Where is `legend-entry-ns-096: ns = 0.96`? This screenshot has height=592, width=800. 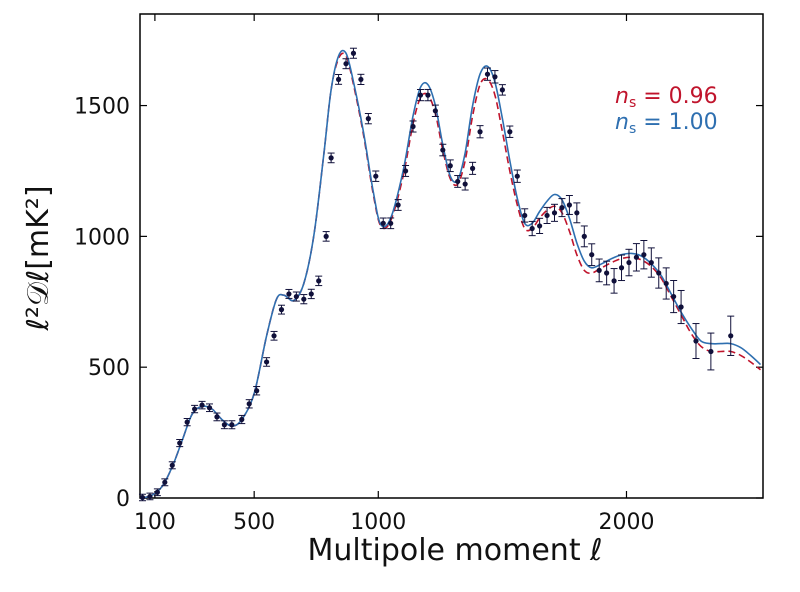 legend-entry-ns-096: ns = 0.96 is located at coordinates (666, 97).